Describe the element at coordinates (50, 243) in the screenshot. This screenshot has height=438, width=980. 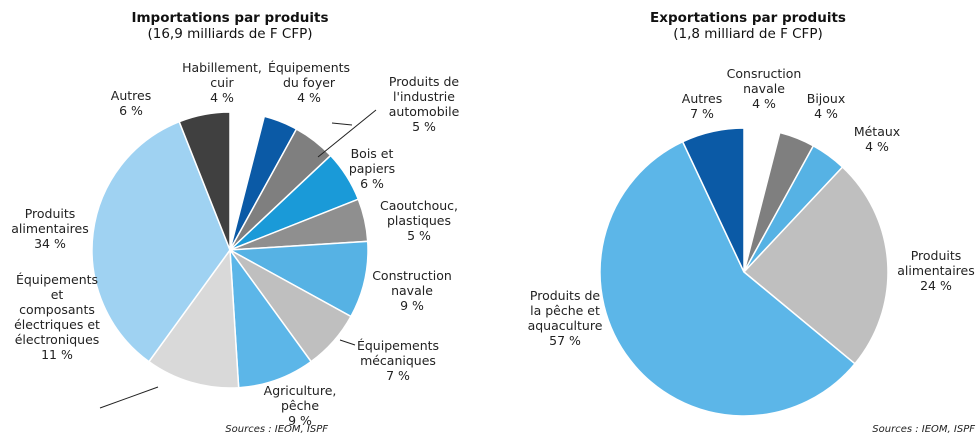
I see `value-label: 34 %` at that location.